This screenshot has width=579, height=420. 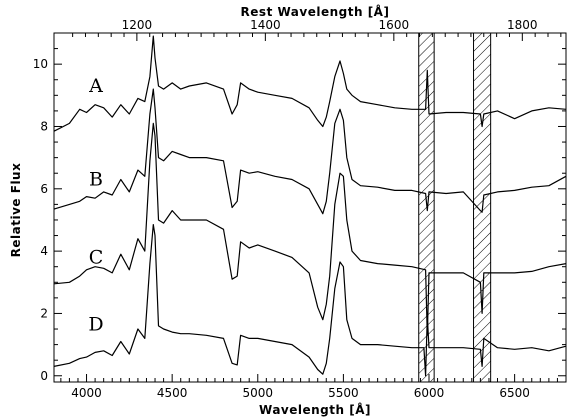 What do you see at coordinates (95, 86) in the screenshot?
I see `spectrum-label-a: A` at bounding box center [95, 86].